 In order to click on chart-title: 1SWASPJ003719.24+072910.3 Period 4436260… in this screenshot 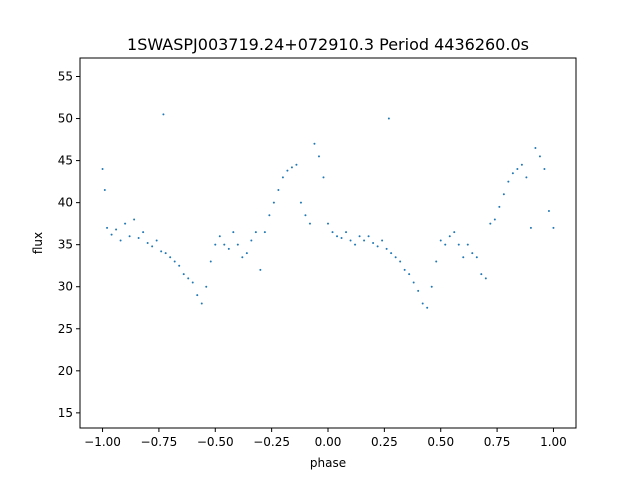, I will do `click(328, 44)`.